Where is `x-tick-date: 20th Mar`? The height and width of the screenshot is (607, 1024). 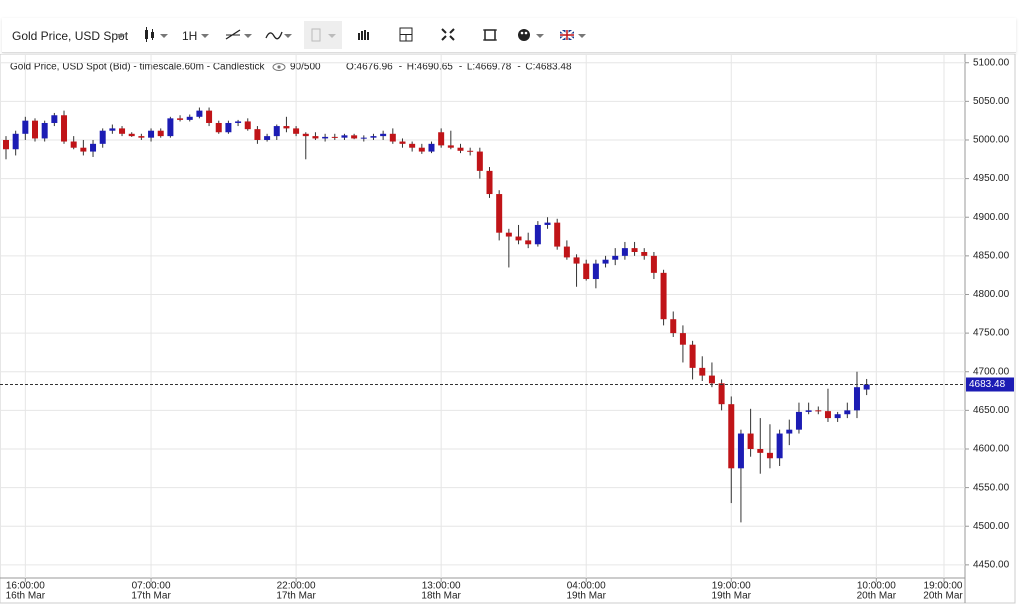
x-tick-date: 20th Mar is located at coordinates (877, 596).